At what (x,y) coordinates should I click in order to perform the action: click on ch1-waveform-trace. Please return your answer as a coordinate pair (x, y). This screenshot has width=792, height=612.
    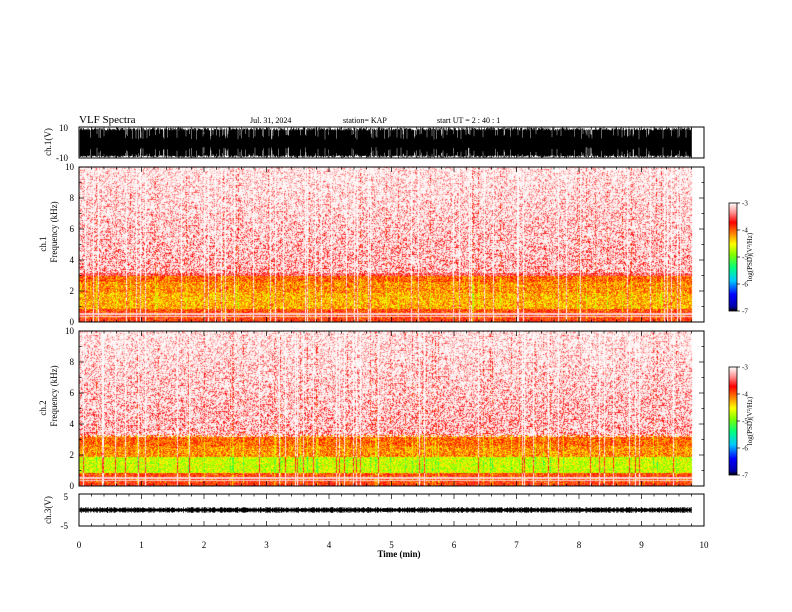
    Looking at the image, I should click on (385, 142).